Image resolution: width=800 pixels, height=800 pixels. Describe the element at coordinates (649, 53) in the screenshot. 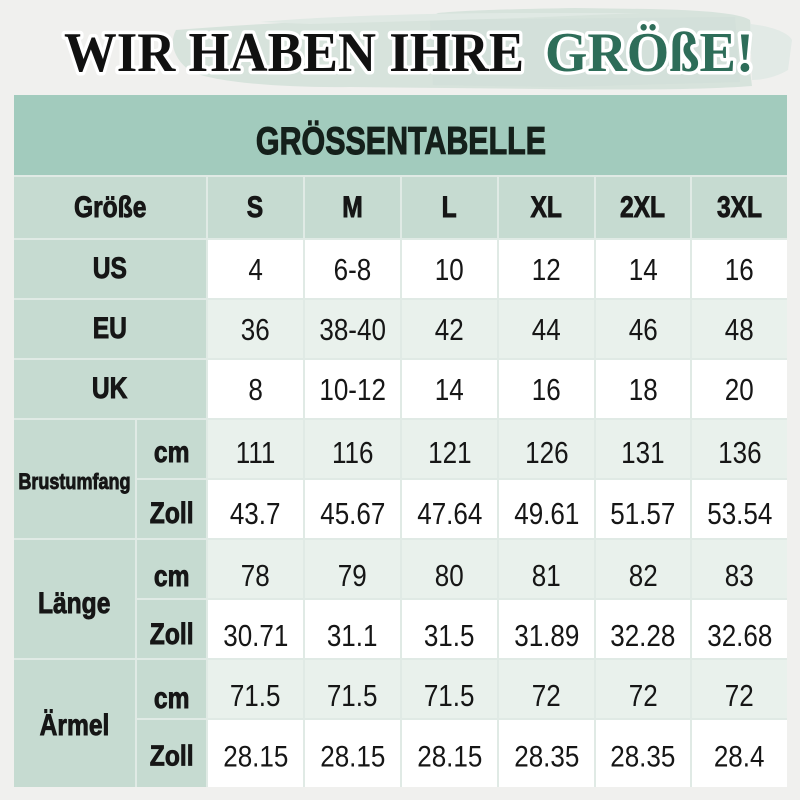

I see `svg-text: GRÖßE!` at that location.